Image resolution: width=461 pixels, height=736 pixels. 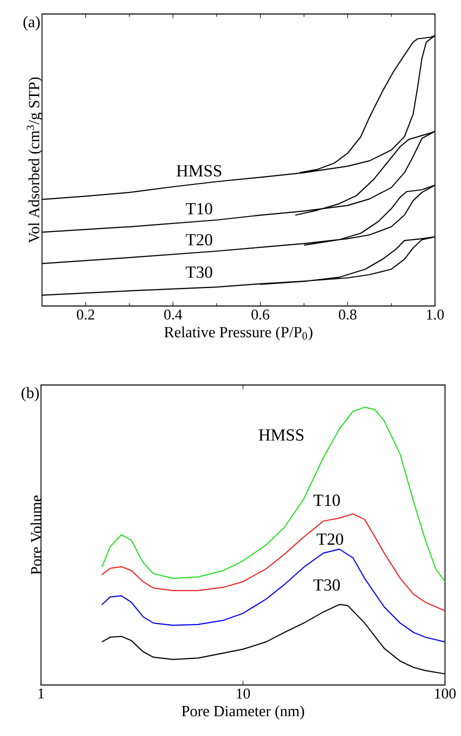 I want to click on y-axis-title: Vol Adsorbed (cm$^{3}$/g STP), so click(x=34, y=160).